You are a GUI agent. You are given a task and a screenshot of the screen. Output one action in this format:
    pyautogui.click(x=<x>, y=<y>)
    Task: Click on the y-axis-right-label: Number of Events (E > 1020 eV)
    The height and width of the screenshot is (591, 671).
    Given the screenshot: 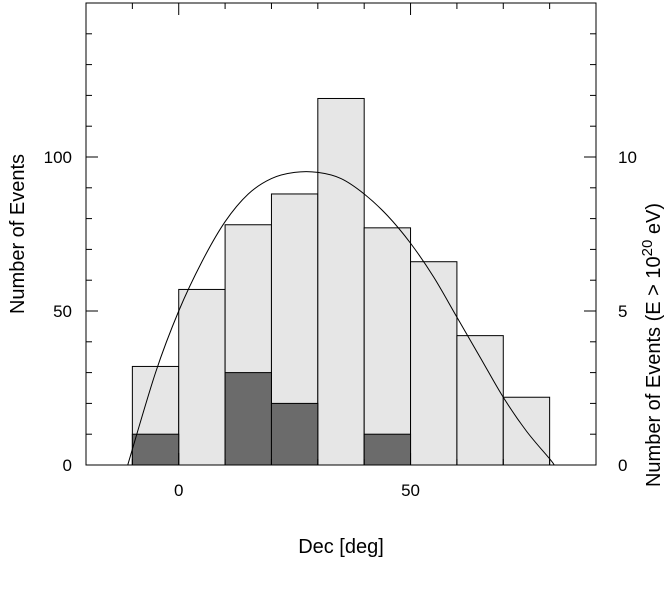 What is the action you would take?
    pyautogui.click(x=652, y=345)
    